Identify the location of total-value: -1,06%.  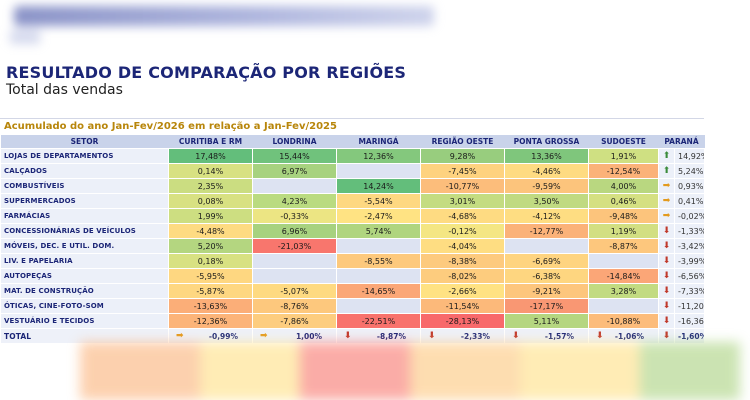
(629, 336).